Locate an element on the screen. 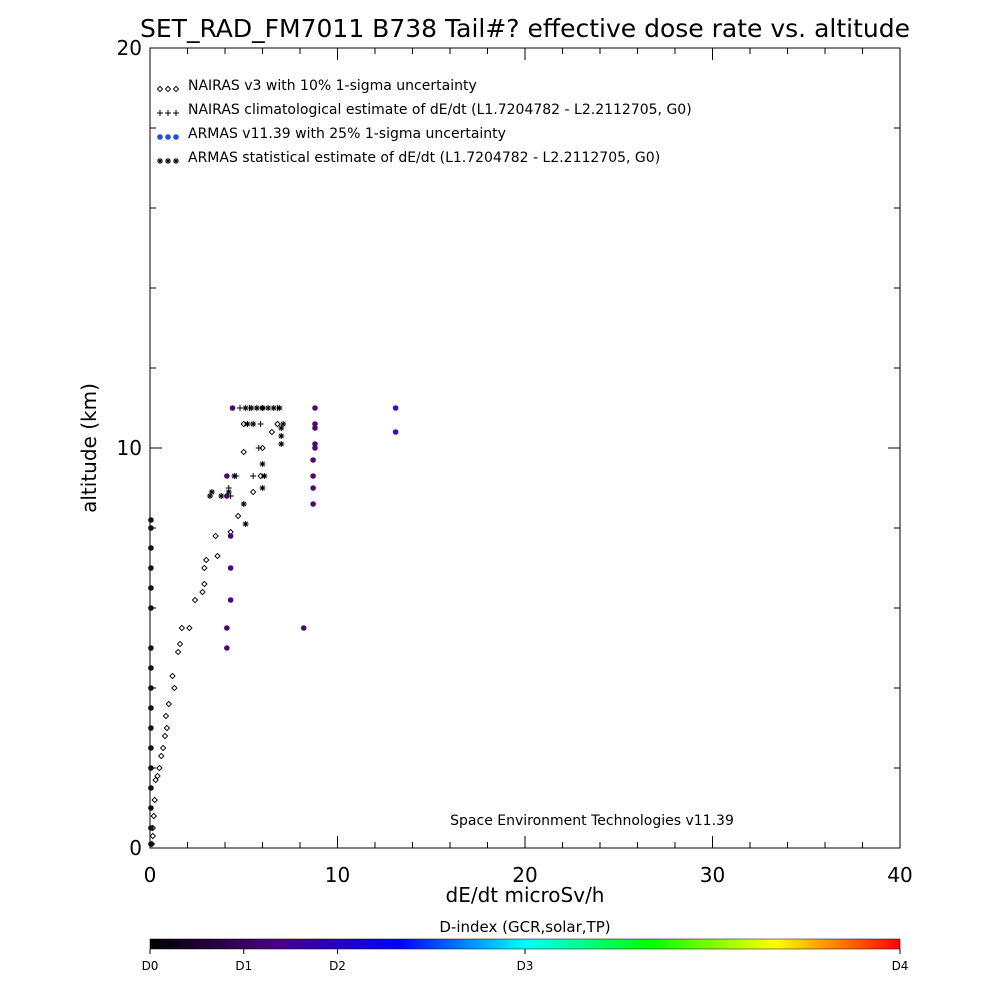 This screenshot has width=1000, height=1000. x-tick-label: 30 is located at coordinates (712, 875).